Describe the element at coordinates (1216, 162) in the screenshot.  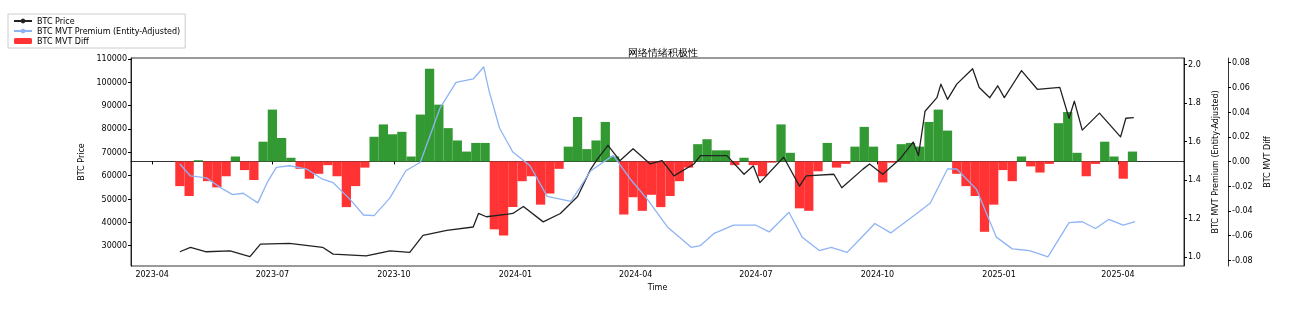
I see `y2-axis-title: BTC MVT Premium (Entity-Adjusted)` at that location.